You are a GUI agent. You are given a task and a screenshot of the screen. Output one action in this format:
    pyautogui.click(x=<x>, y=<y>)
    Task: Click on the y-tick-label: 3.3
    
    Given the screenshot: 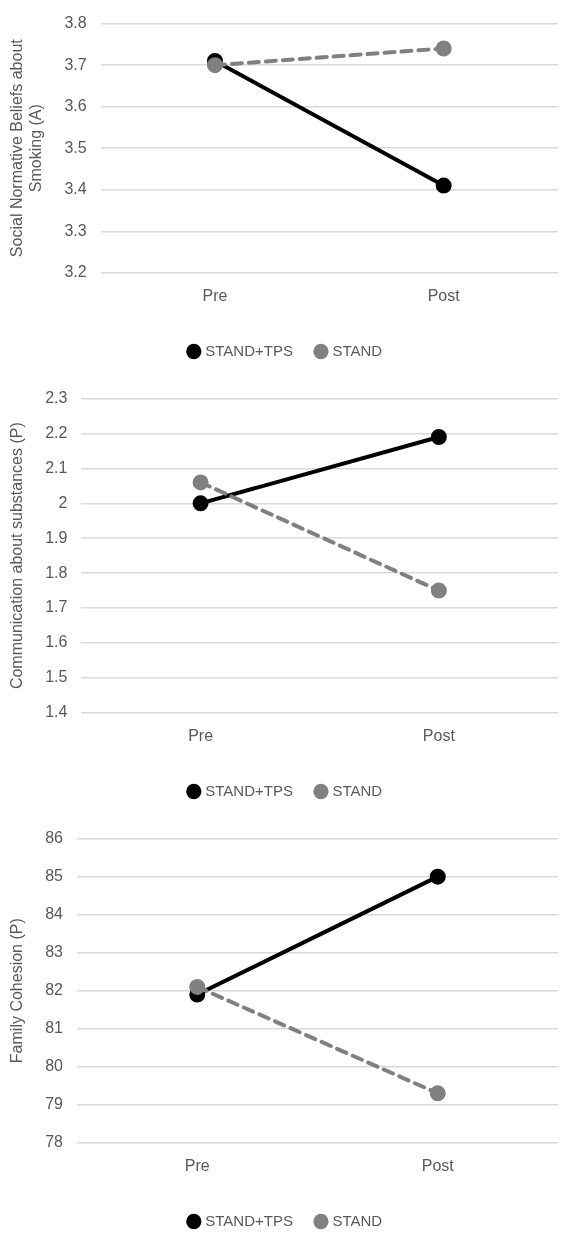 What is the action you would take?
    pyautogui.click(x=75, y=230)
    